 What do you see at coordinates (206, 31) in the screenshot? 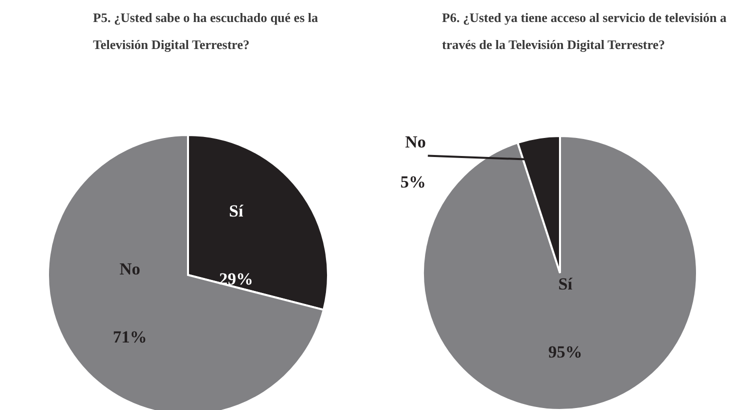
I see `chart-title: P5. ¿Usted sabe o ha escuchado qué es la Televisión Digital Terrestre?` at bounding box center [206, 31].